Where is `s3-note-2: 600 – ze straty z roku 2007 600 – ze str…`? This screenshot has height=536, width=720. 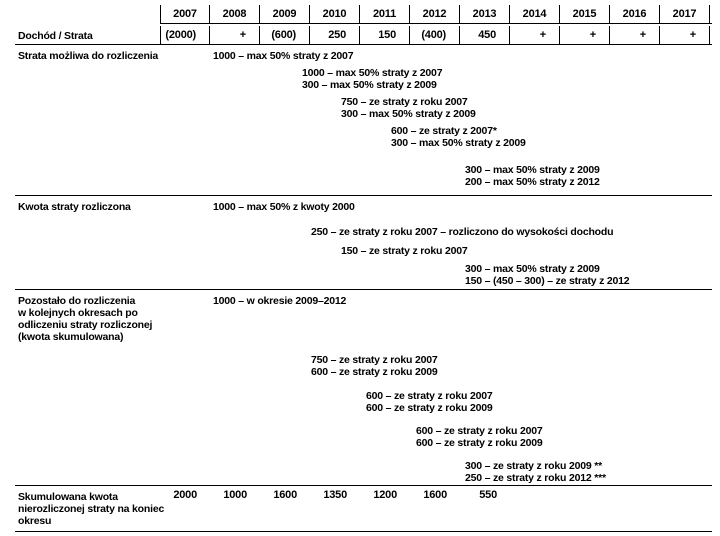
s3-note-2: 600 – ze straty z roku 2007 600 – ze str… is located at coordinates (429, 402).